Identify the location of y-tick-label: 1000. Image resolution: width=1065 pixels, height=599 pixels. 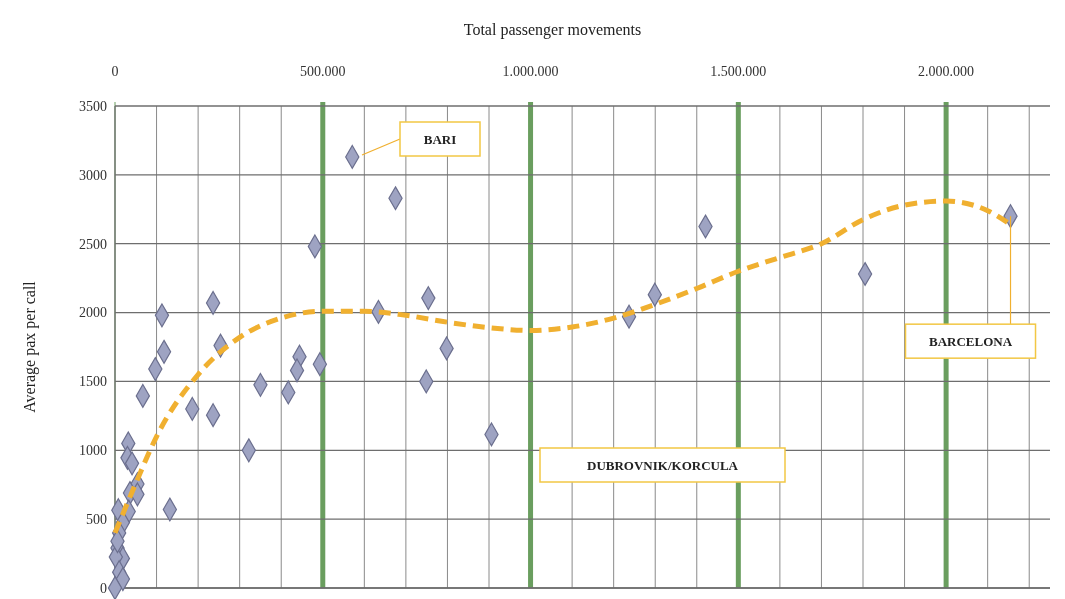
(93, 451).